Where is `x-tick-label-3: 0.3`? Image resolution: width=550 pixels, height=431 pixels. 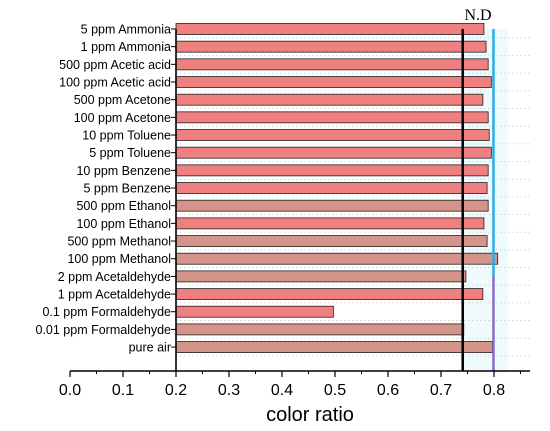
x-tick-label-3: 0.3 is located at coordinates (229, 390).